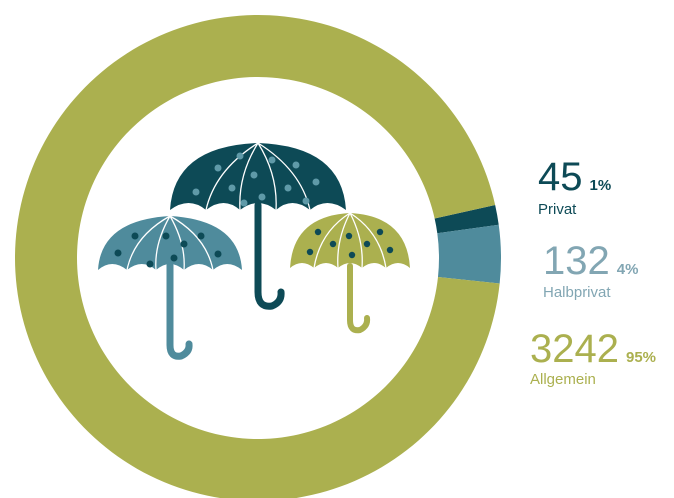 The image size is (674, 498). Describe the element at coordinates (641, 357) in the screenshot. I see `share-label: 95%` at that location.